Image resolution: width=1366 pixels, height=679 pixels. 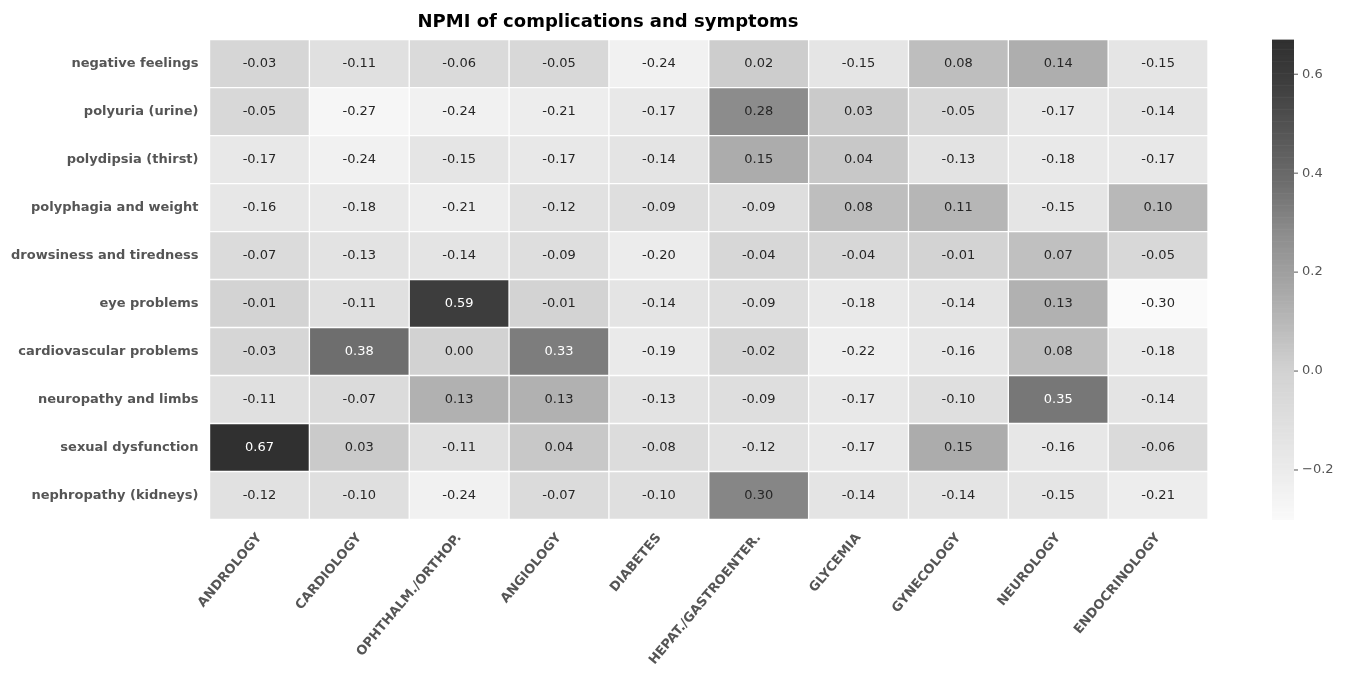 What do you see at coordinates (259, 446) in the screenshot?
I see `data-label: 0.67` at bounding box center [259, 446].